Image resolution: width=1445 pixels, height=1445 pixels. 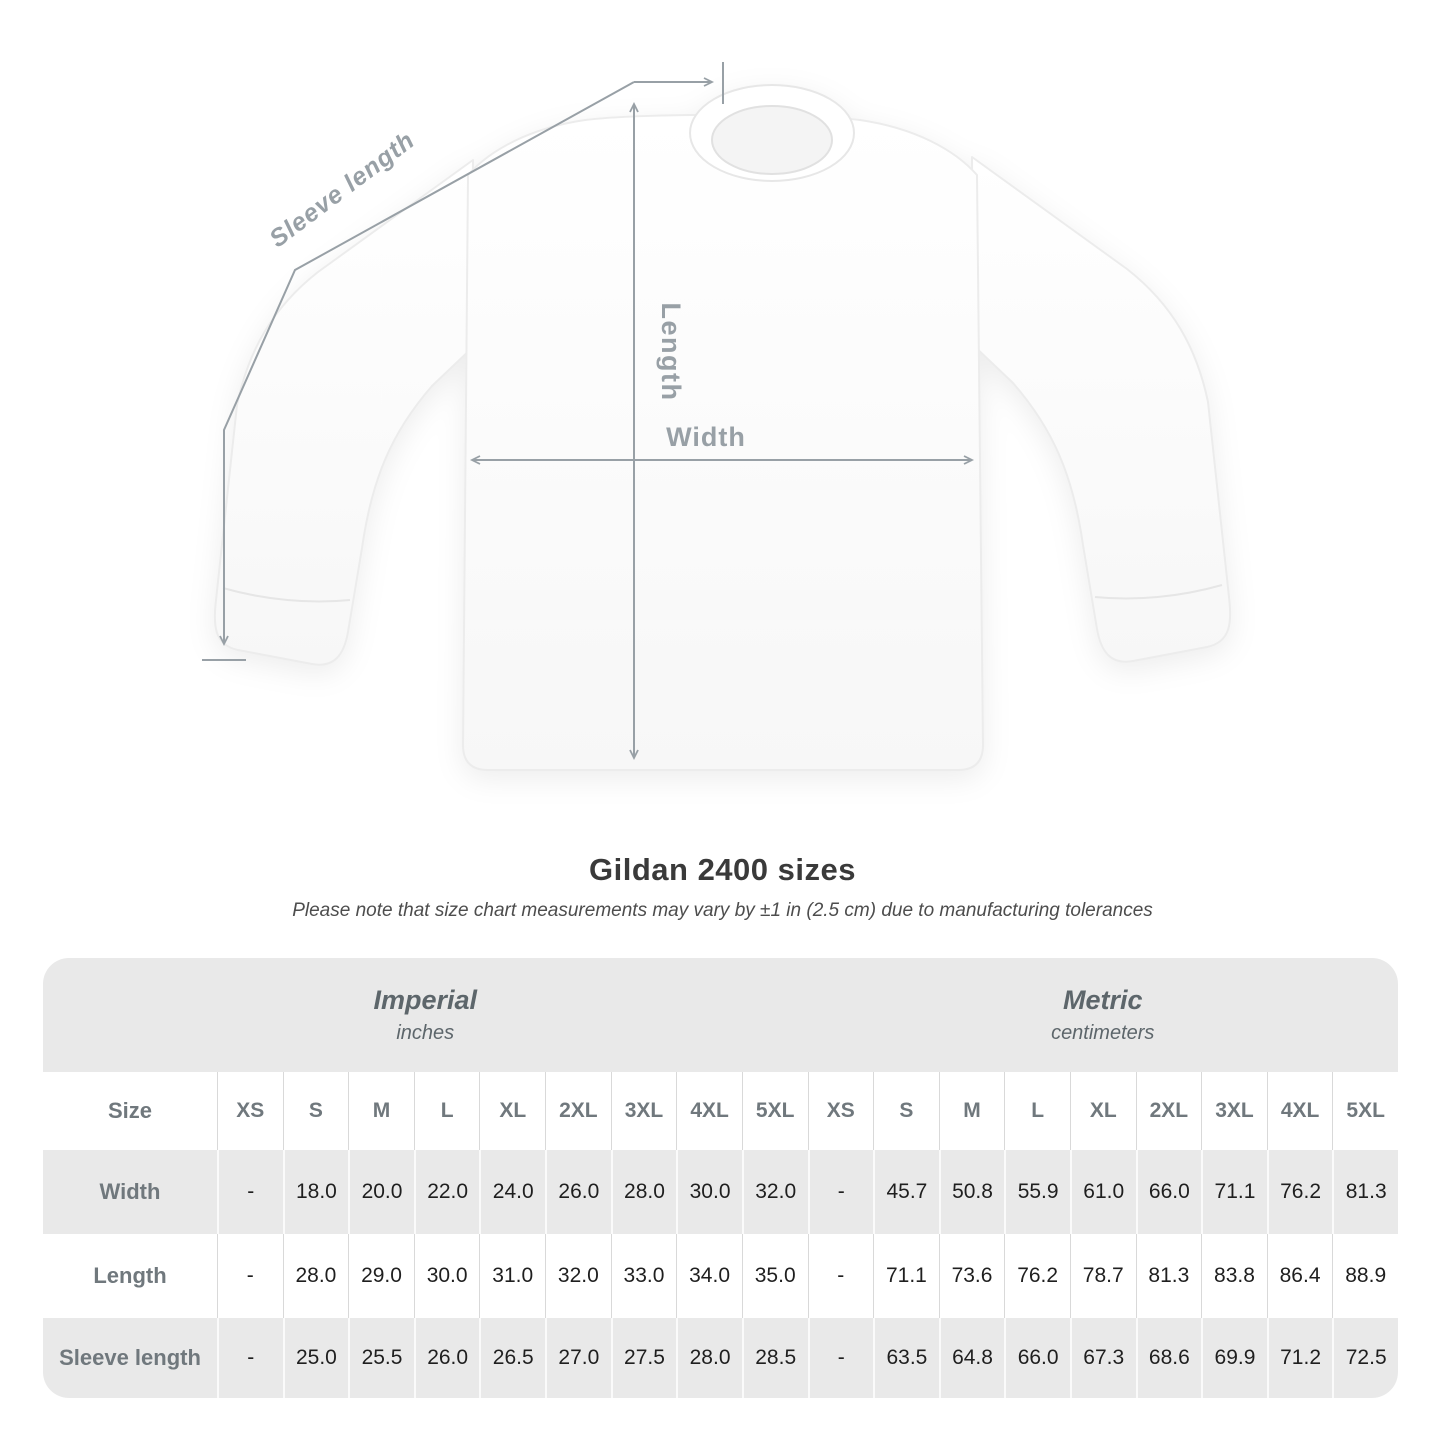 I want to click on size-corner-label: Size, so click(x=130, y=1110).